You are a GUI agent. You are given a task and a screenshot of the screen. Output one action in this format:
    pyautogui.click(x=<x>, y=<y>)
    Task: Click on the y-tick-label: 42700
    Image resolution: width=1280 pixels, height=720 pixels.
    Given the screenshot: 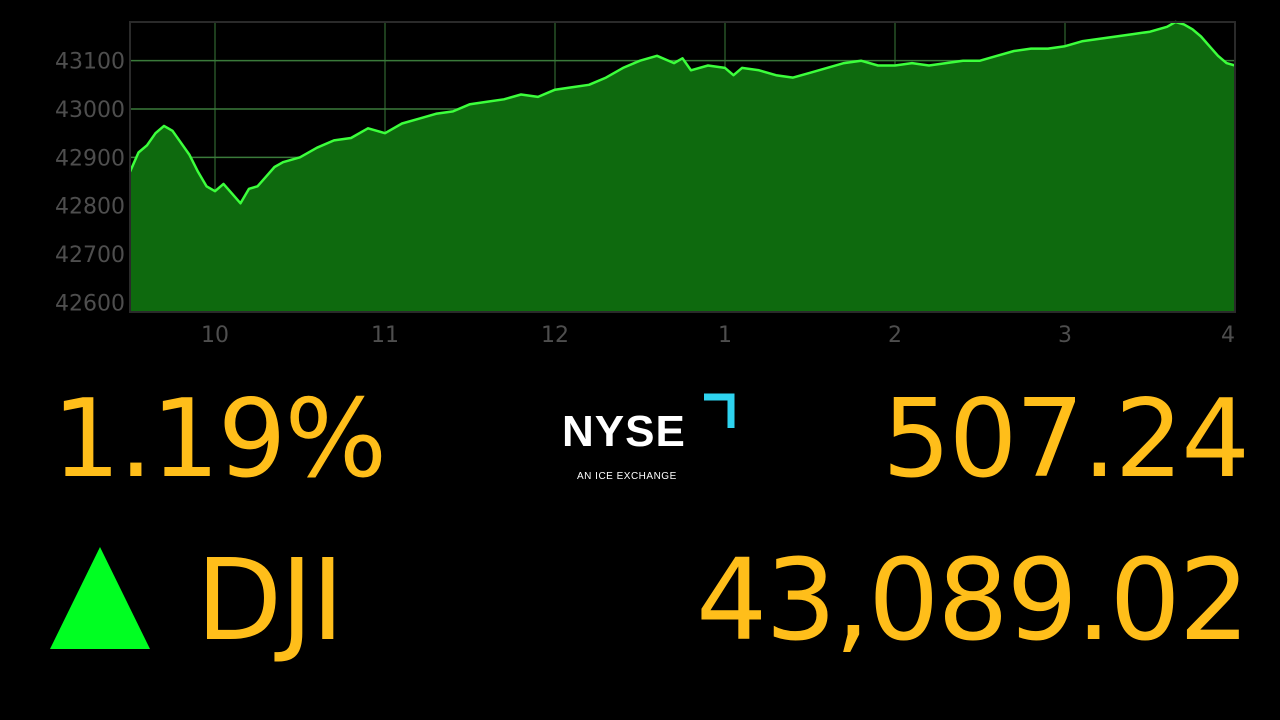 What is the action you would take?
    pyautogui.click(x=90, y=255)
    